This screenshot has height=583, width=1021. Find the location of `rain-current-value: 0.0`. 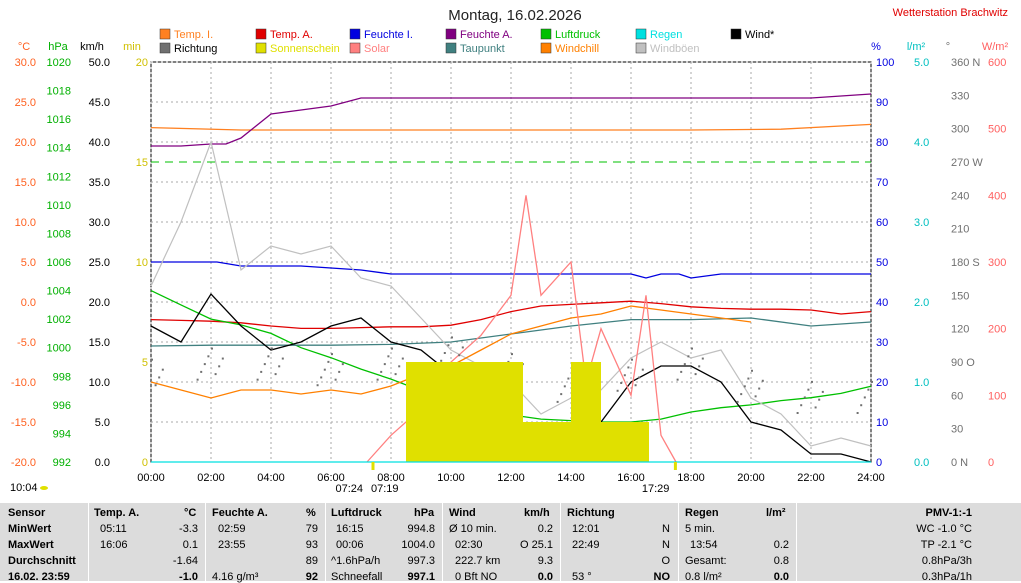

rain-current-value: 0.0 is located at coordinates (781, 577).